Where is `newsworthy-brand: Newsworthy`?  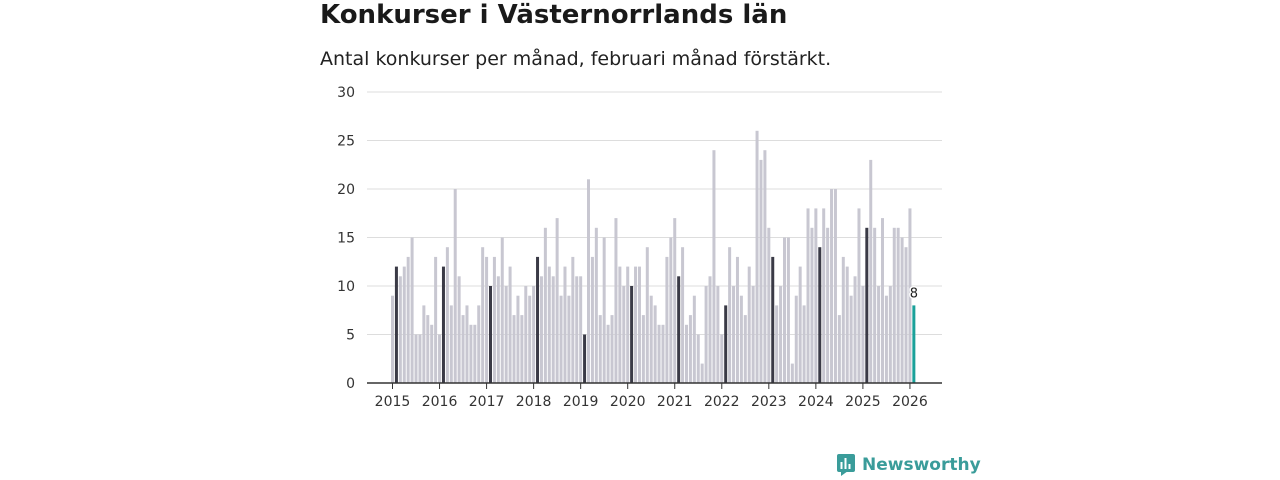
newsworthy-brand: Newsworthy is located at coordinates (908, 465).